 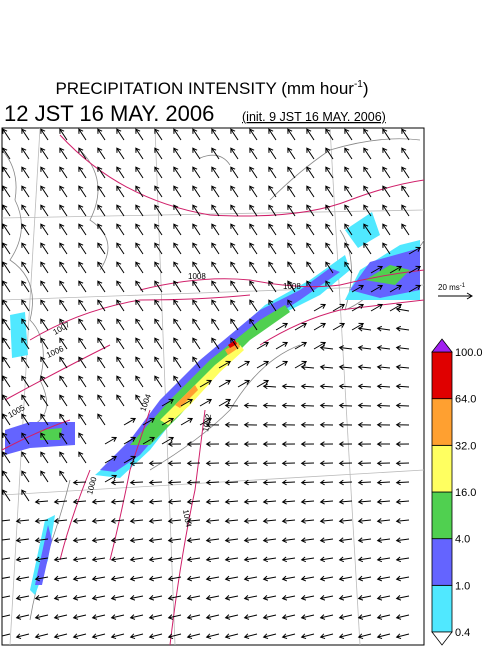 What do you see at coordinates (462, 586) in the screenshot?
I see `colorbar-label: 1.0` at bounding box center [462, 586].